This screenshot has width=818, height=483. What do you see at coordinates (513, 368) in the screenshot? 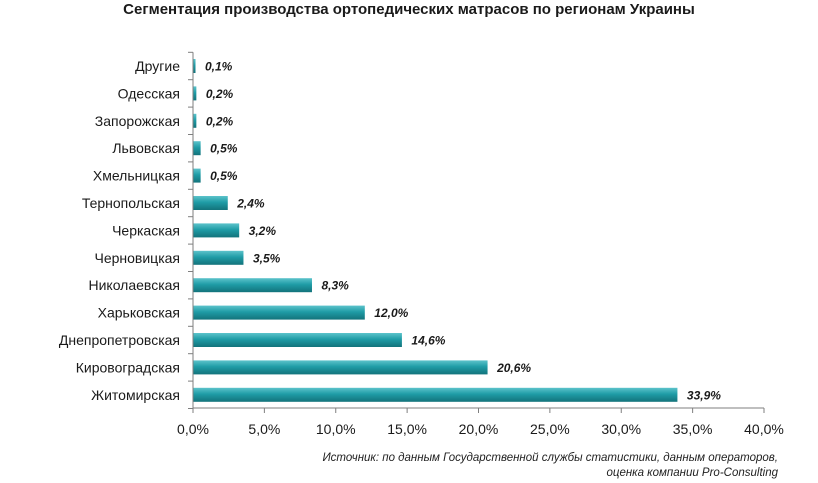
I see `data-label-12: 20,6%` at bounding box center [513, 368].